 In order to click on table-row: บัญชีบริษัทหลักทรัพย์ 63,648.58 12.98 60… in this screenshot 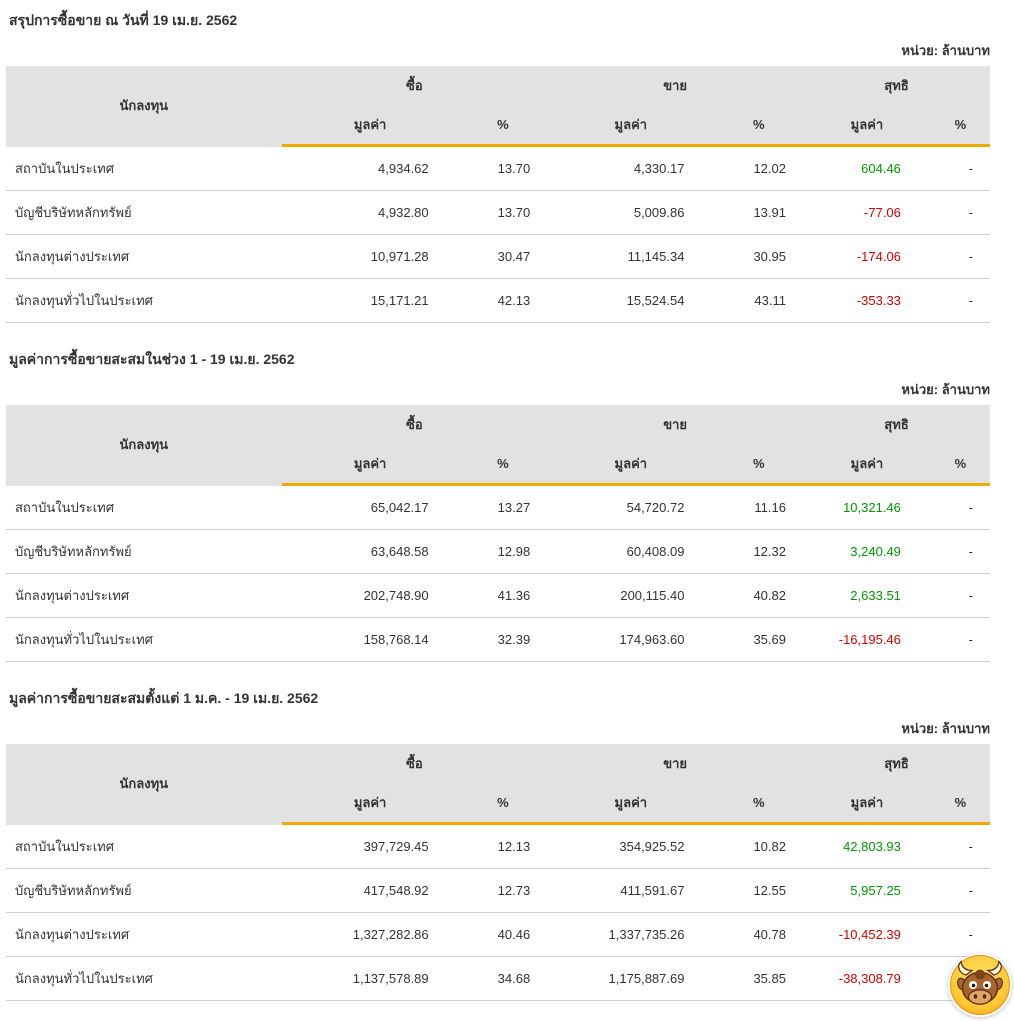, I will do `click(498, 551)`.